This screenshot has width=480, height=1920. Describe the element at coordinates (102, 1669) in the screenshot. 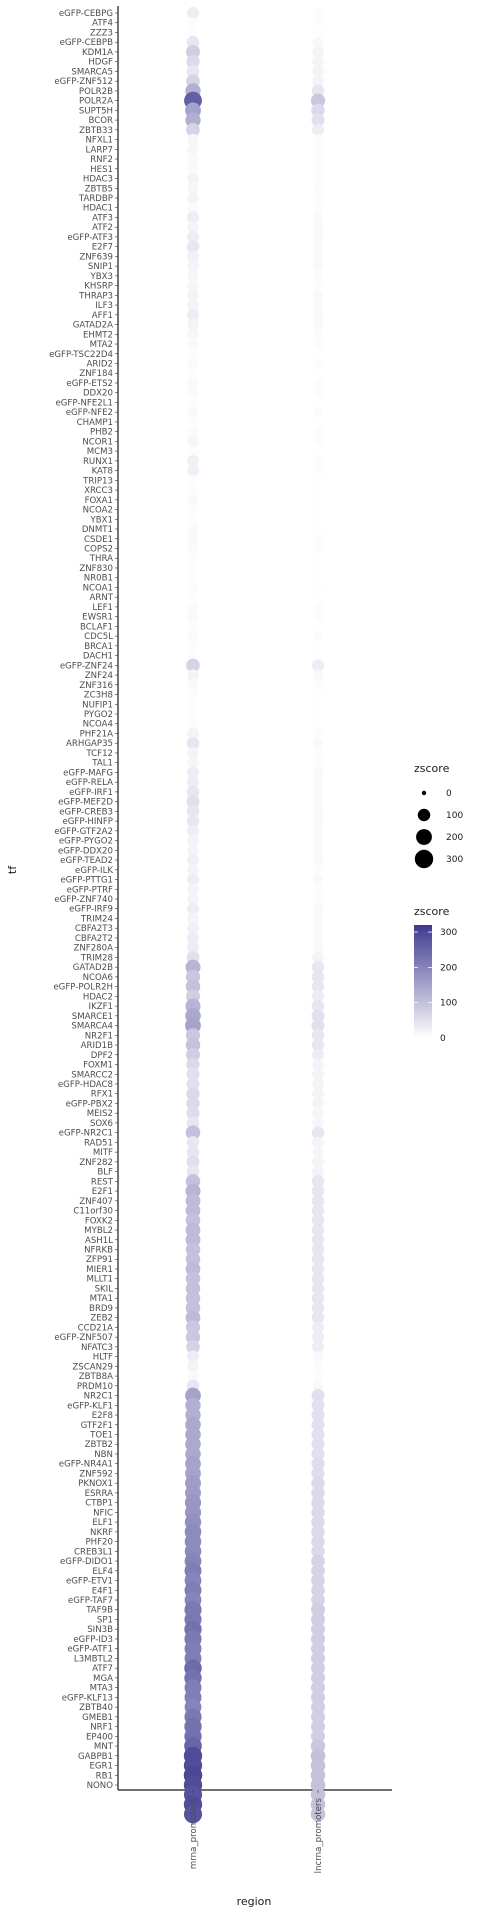

I see `y-tick-label: ATF7` at that location.